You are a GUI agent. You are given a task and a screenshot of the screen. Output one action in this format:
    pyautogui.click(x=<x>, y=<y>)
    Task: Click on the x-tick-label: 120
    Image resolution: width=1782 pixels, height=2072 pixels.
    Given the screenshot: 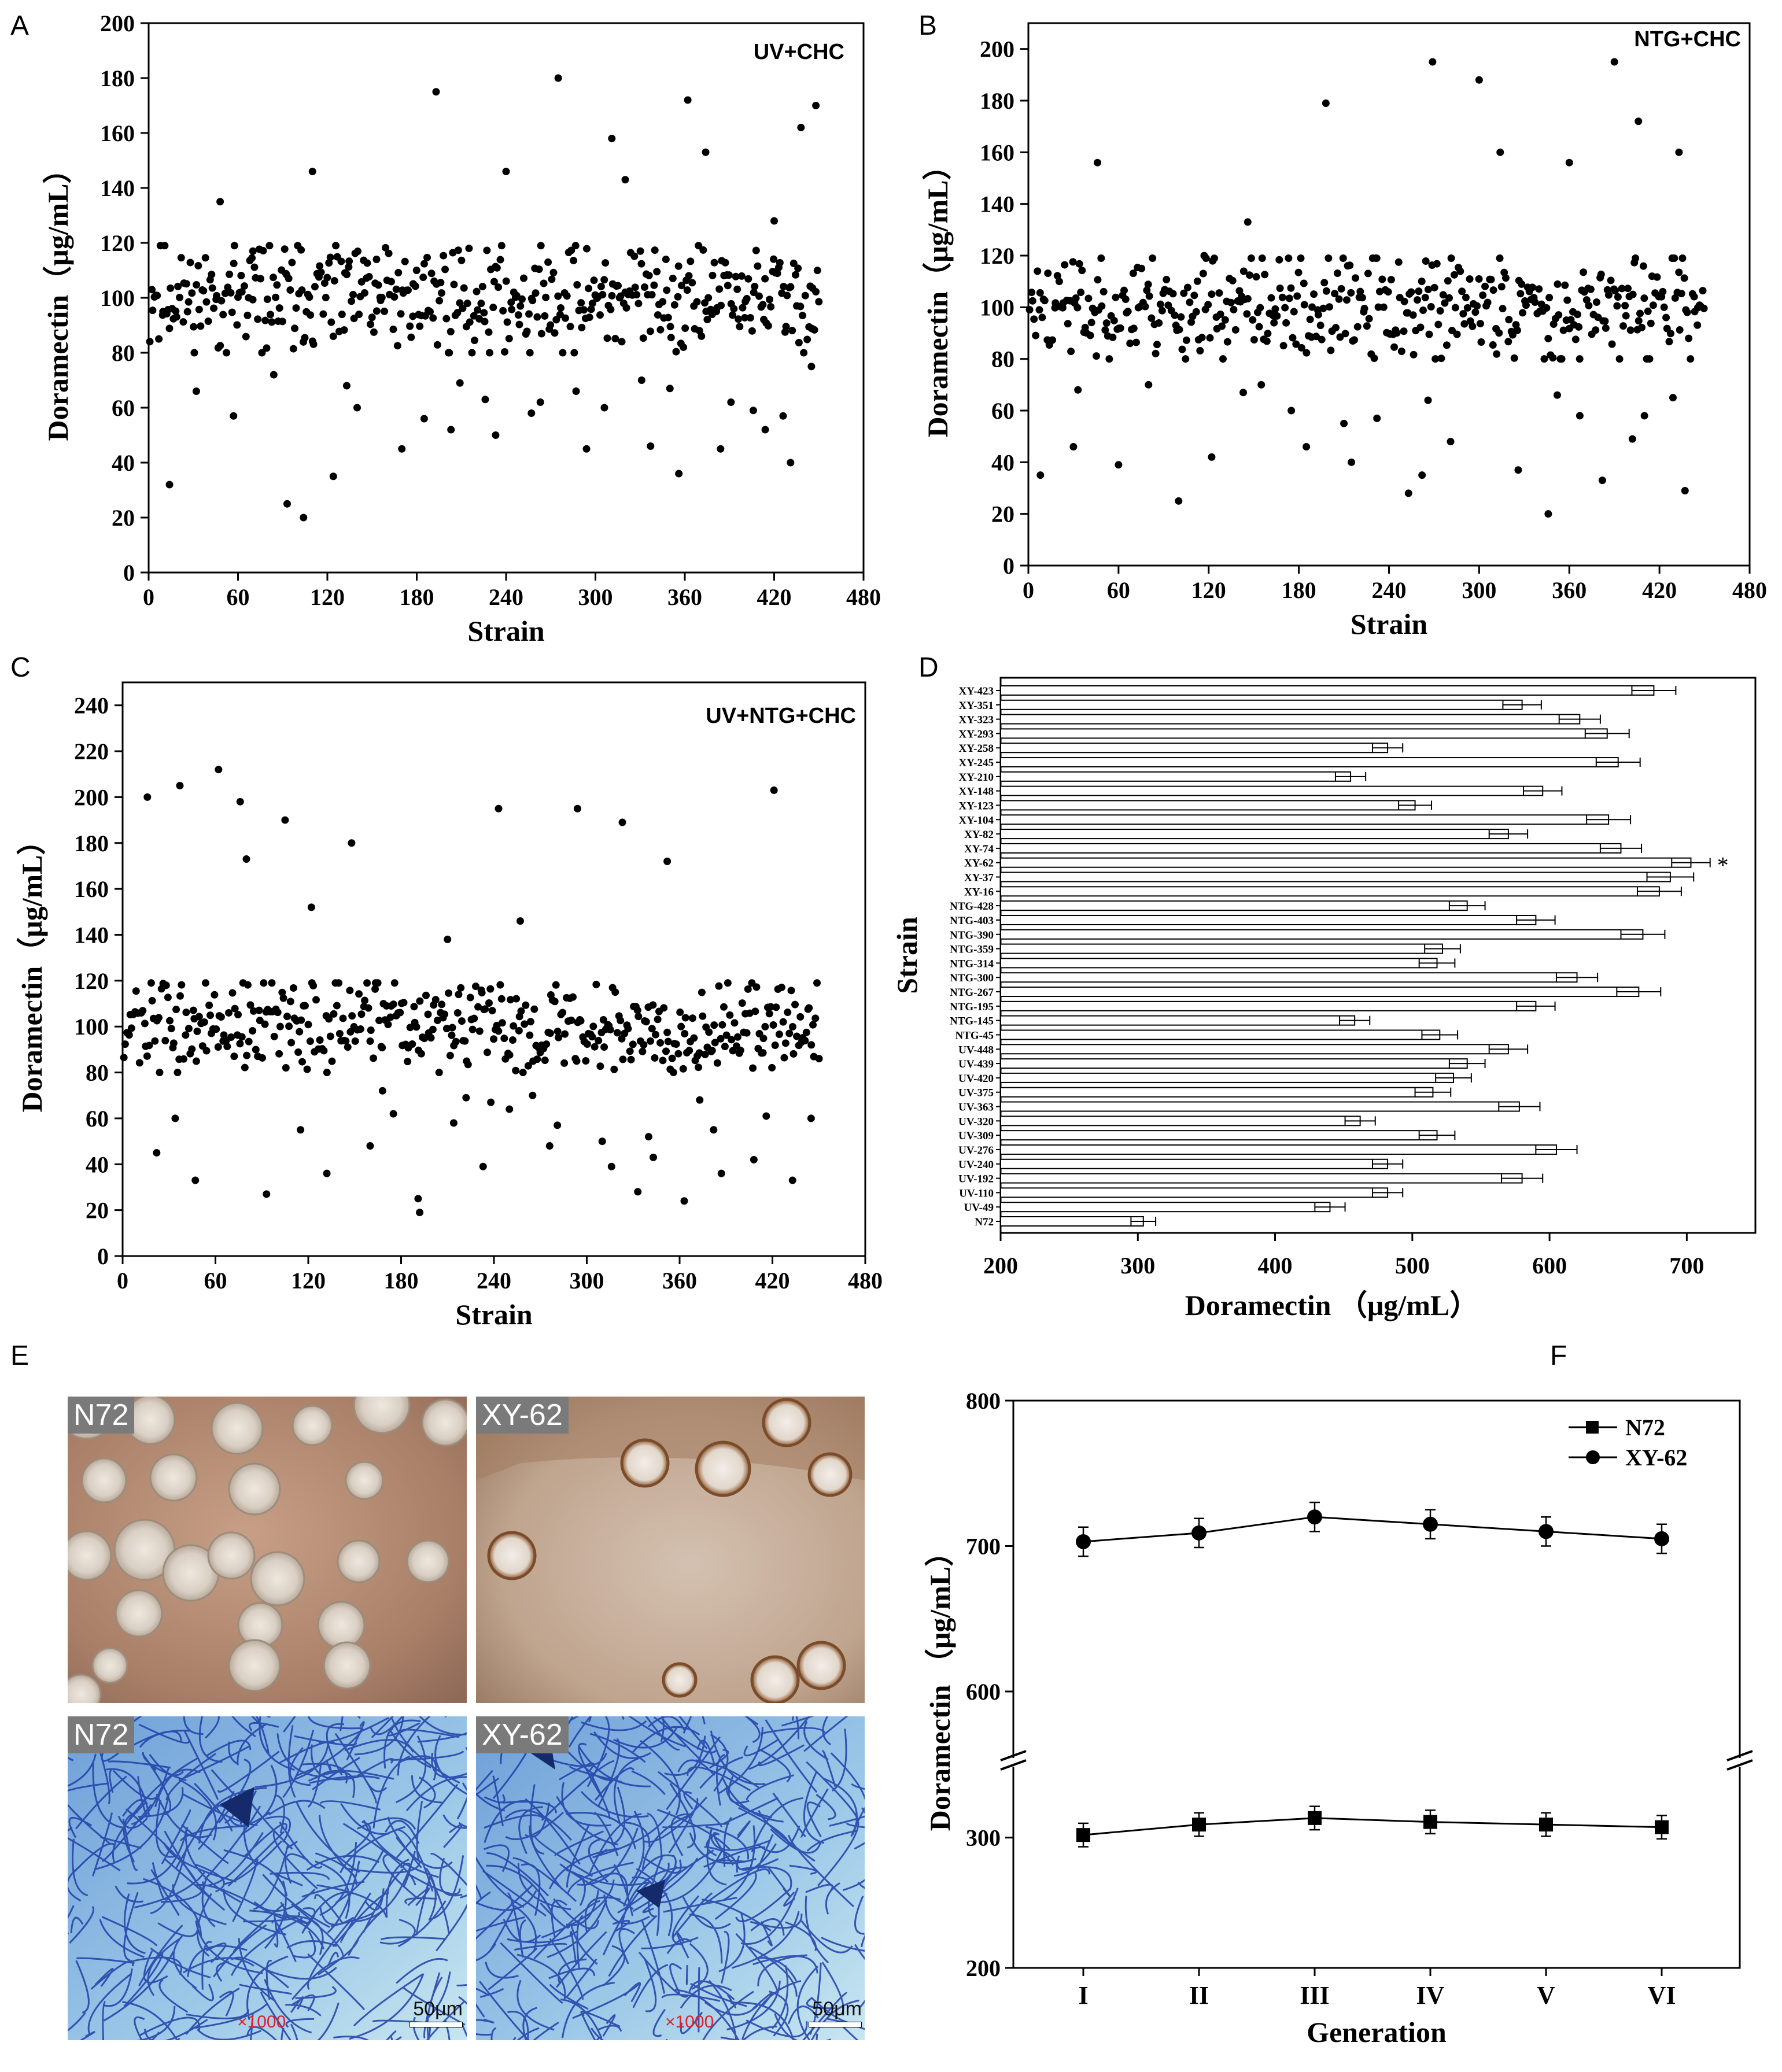 What is the action you would take?
    pyautogui.click(x=309, y=1281)
    